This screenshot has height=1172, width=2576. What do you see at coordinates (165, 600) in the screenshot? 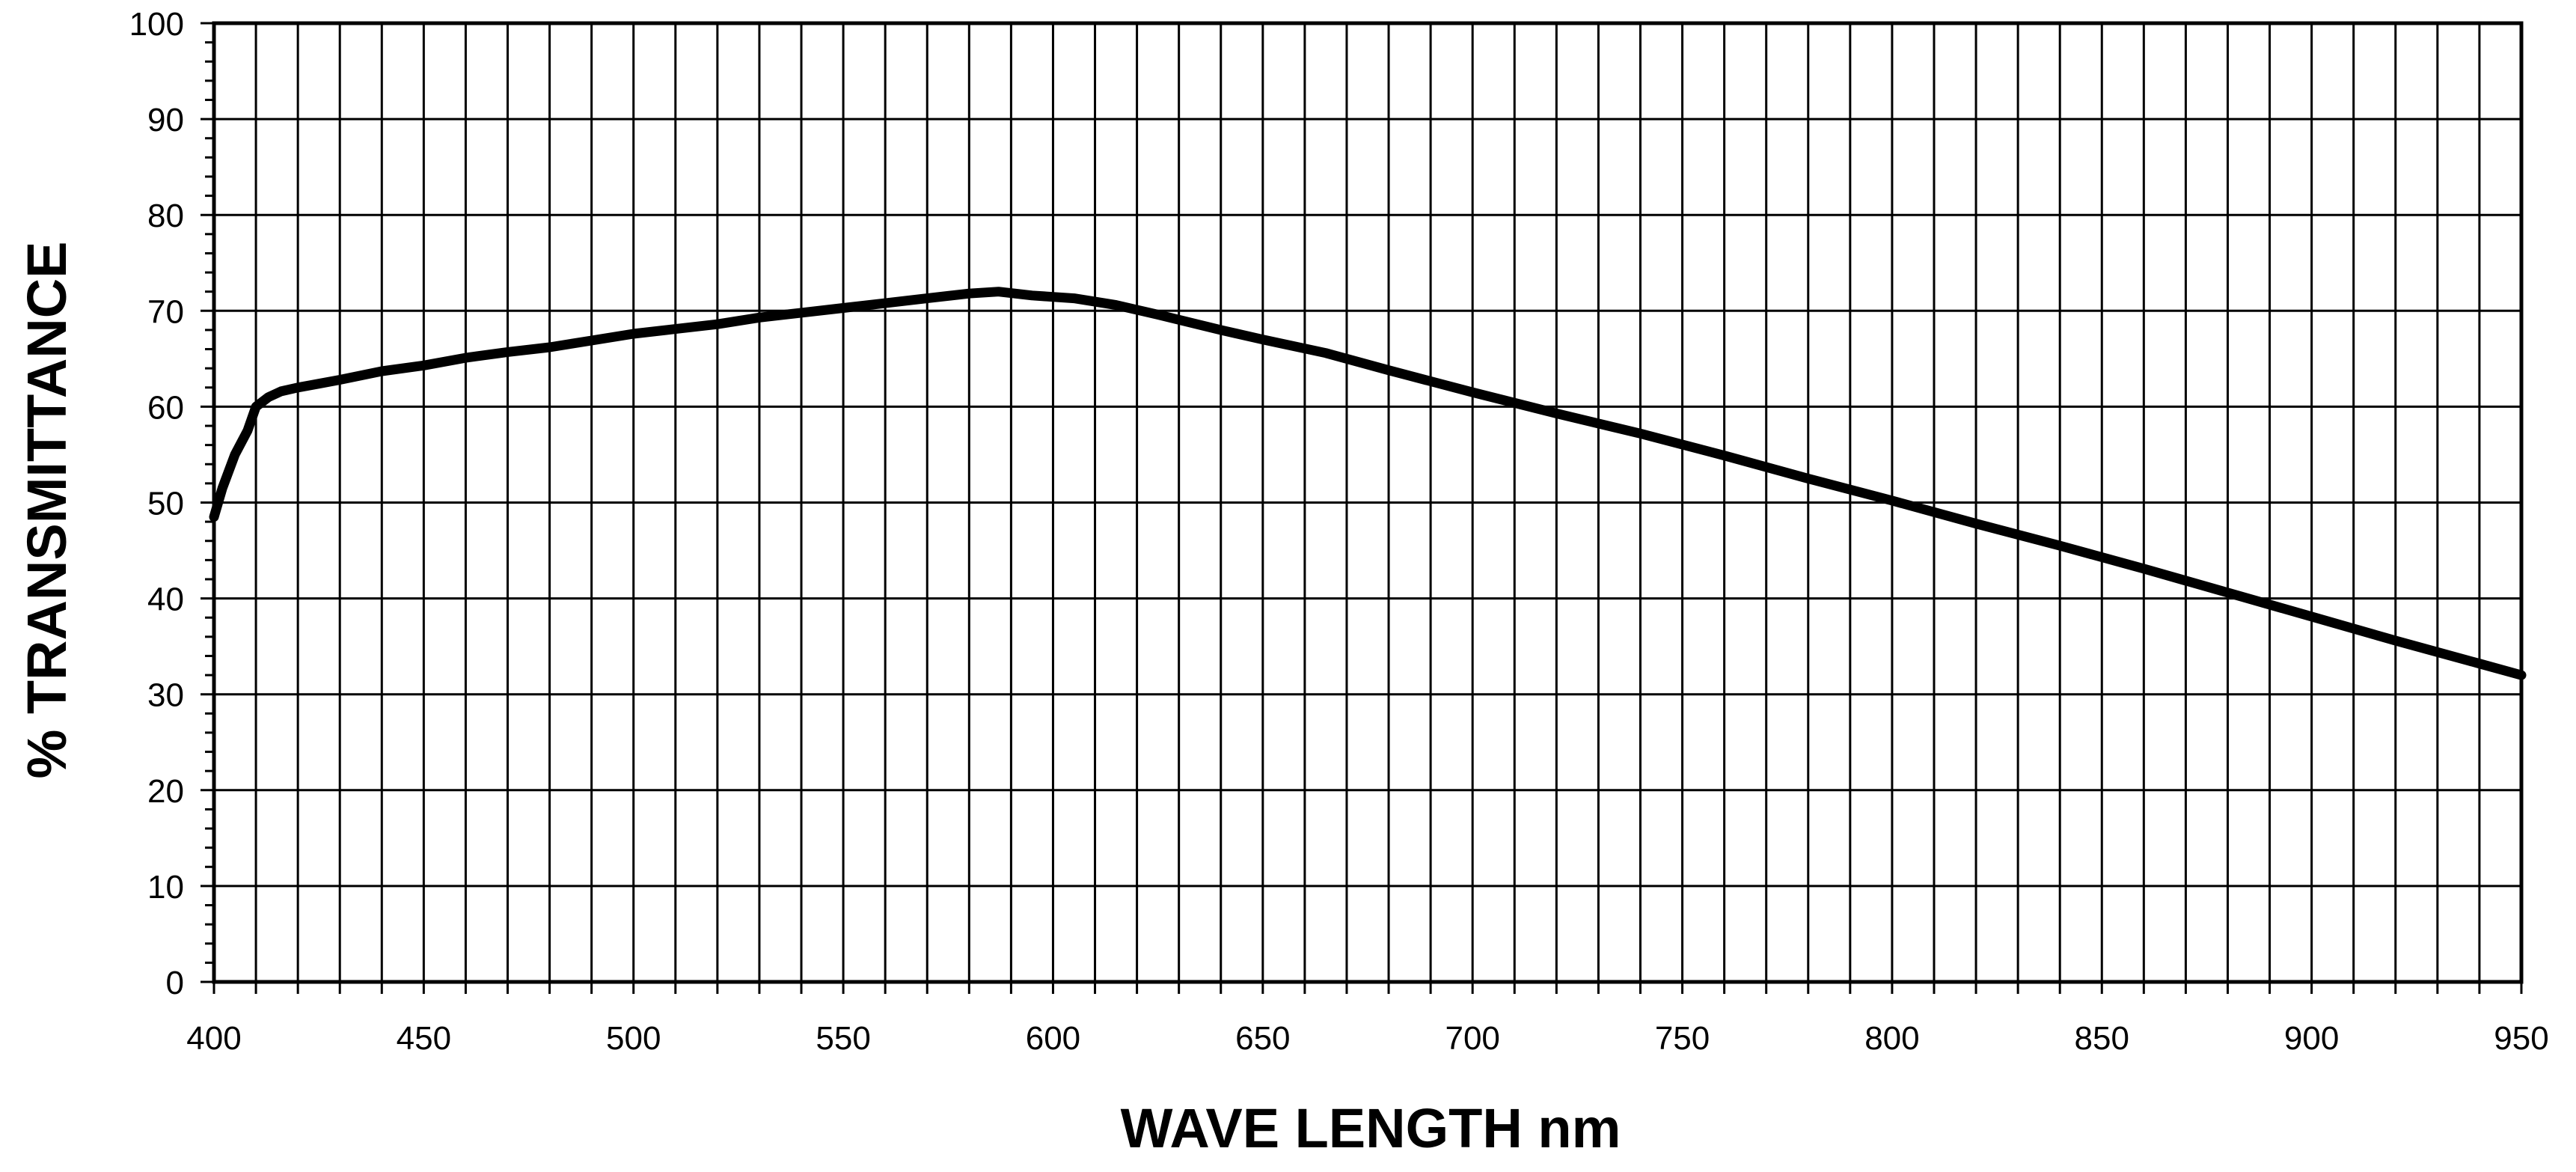
I see `y-tick-label: 40` at bounding box center [165, 600].